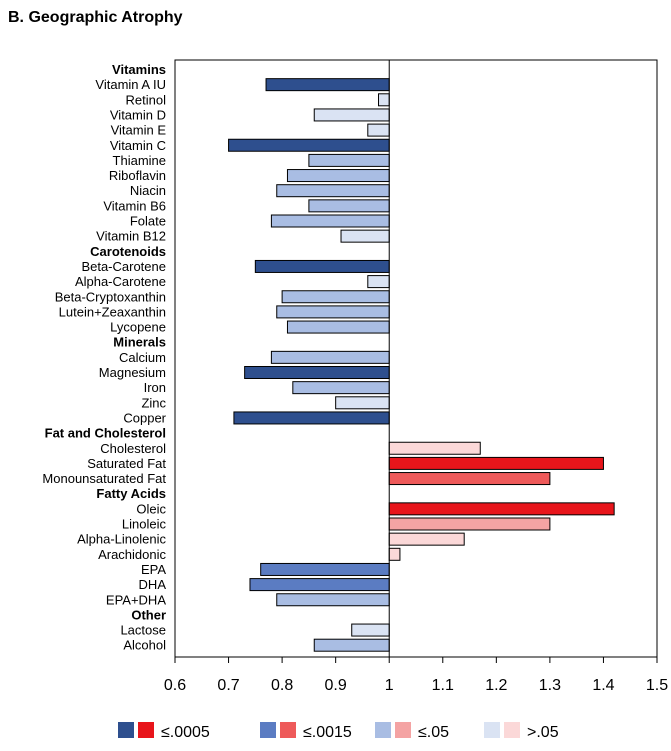 The height and width of the screenshot is (751, 671). Describe the element at coordinates (105, 433) in the screenshot. I see `group-label-fat-and-cholesterol: Fat and Cholesterol` at that location.